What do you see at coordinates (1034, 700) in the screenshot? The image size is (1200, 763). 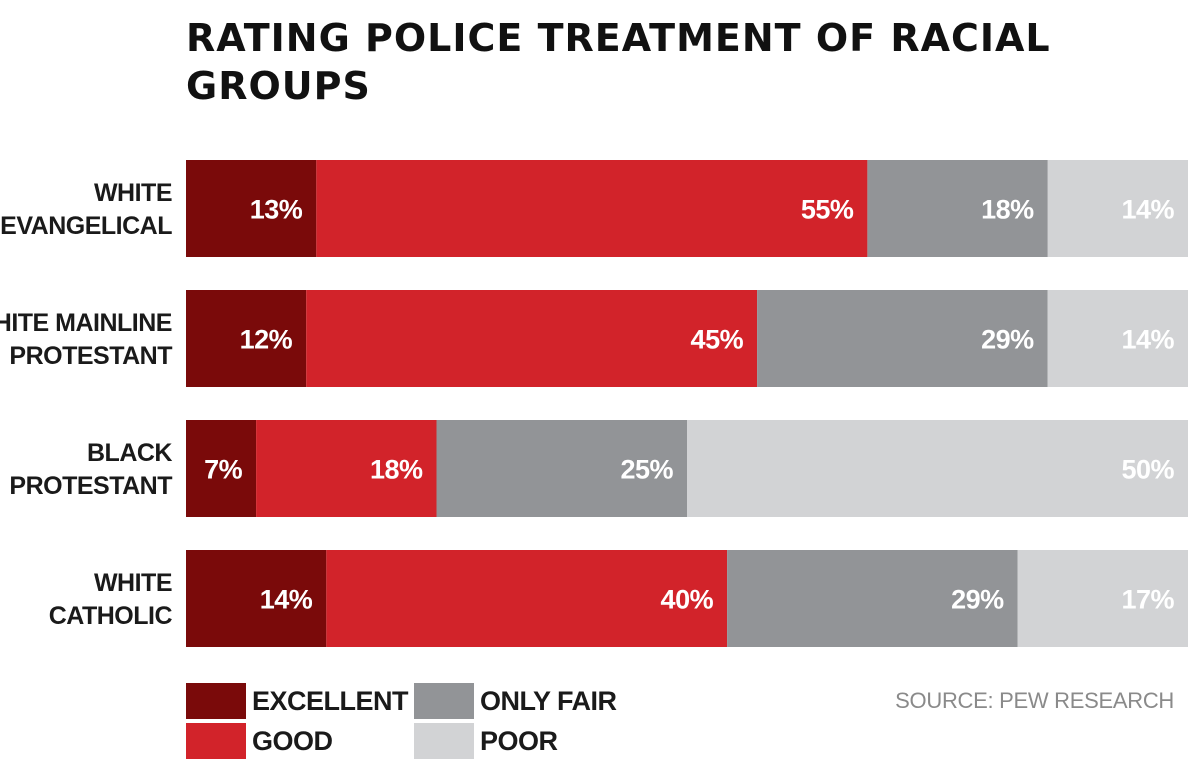 I see `source-note: SOURCE: PEW RESEARCH` at bounding box center [1034, 700].